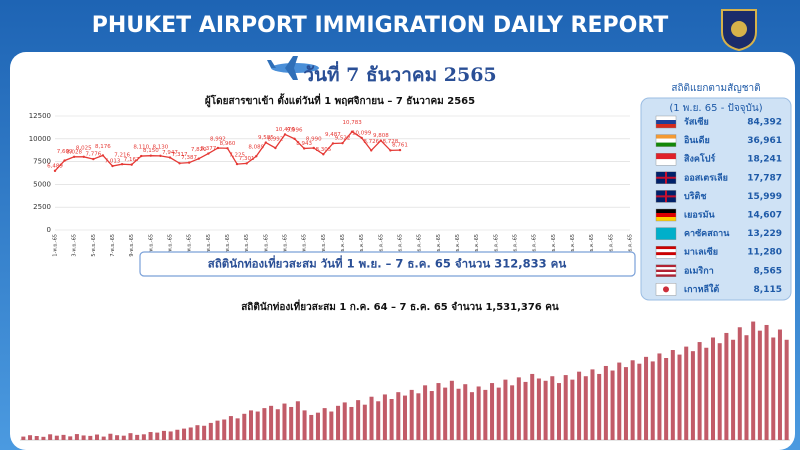  What do you see at coordinates (352, 123) in the screenshot?
I see `data-label: 10,783` at bounding box center [352, 123].